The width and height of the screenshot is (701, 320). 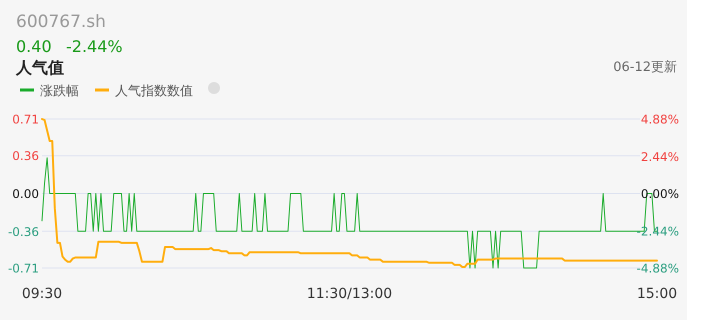 What do you see at coordinates (657, 294) in the screenshot?
I see `x-tick-label: 15:00` at bounding box center [657, 294].